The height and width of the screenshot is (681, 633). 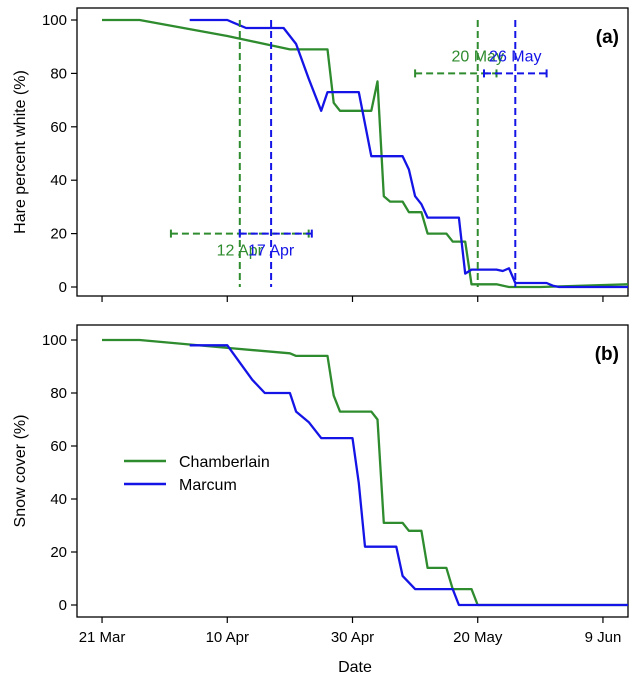 What do you see at coordinates (224, 462) in the screenshot?
I see `legend-label-chamberlain: Chamberlain` at bounding box center [224, 462].